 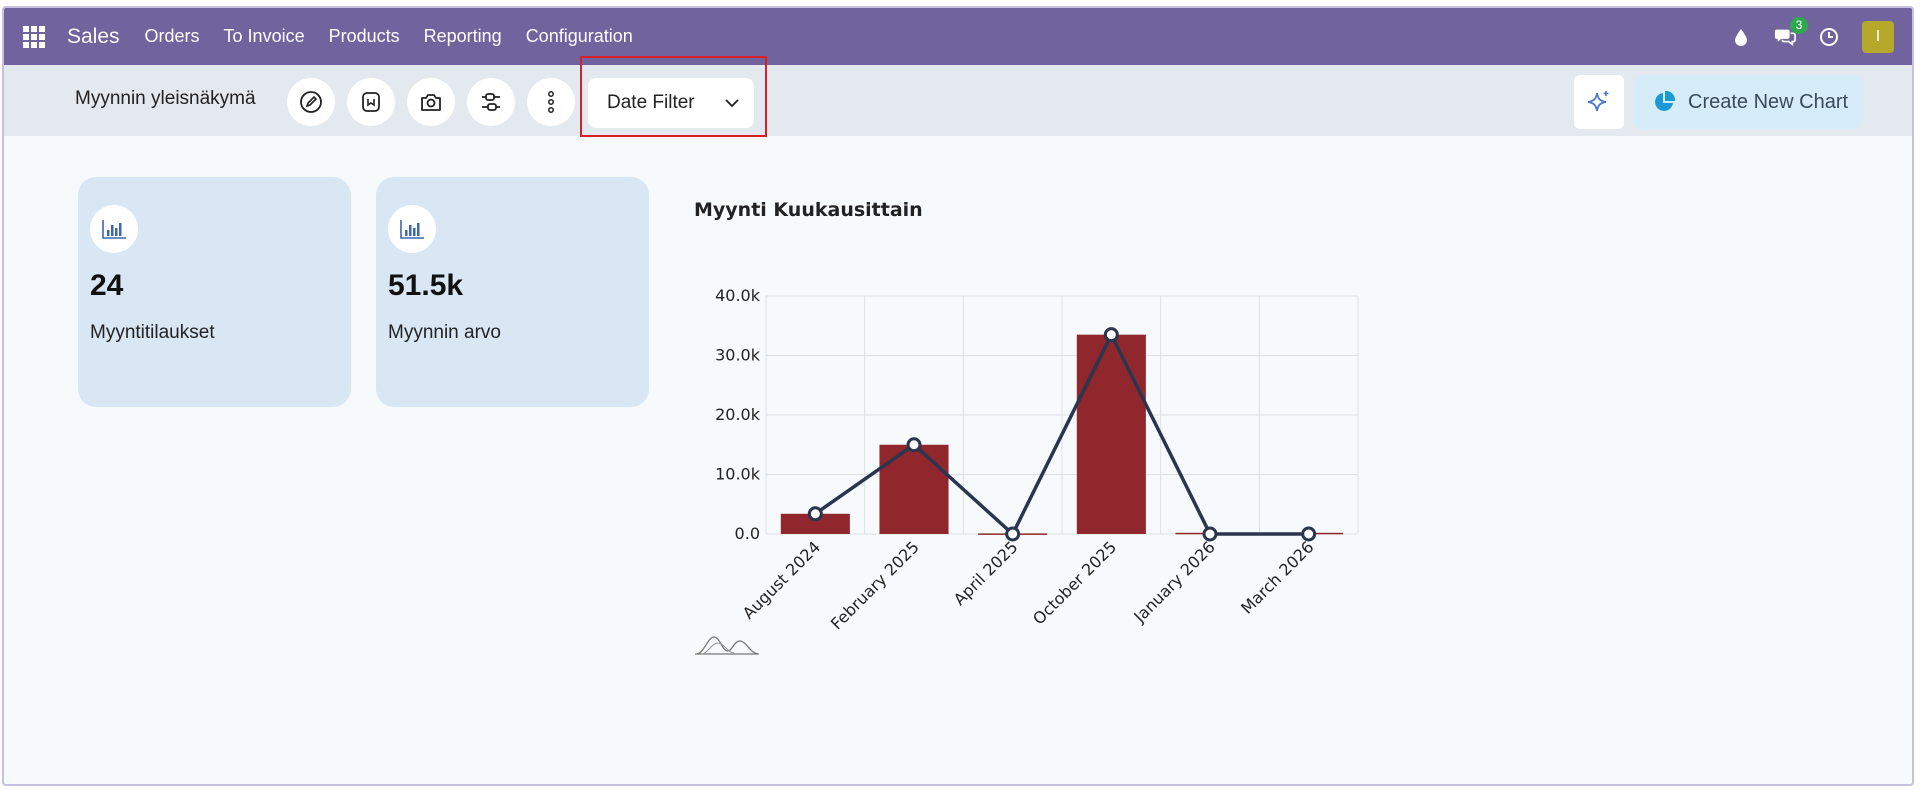 I want to click on stat-label: Myynnin arvo, so click(x=444, y=332).